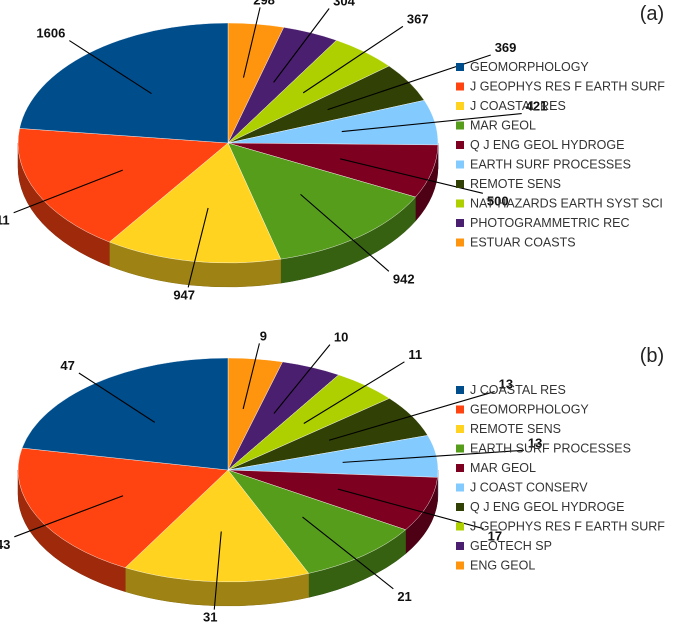  What do you see at coordinates (404, 278) in the screenshot?
I see `value-label-mar-geol: 942` at bounding box center [404, 278].